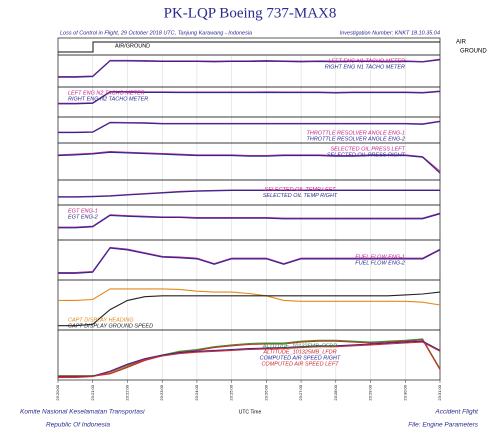  I want to click on legend-label: CAPT DISPLAY GROUND SPEED, so click(110, 326).